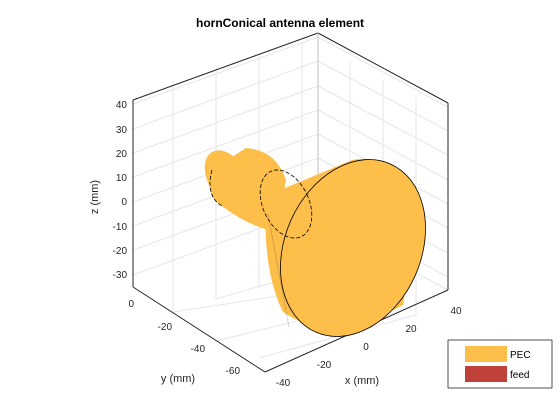 This screenshot has width=560, height=420. What do you see at coordinates (122, 154) in the screenshot?
I see `z-tick-label: 20` at bounding box center [122, 154].